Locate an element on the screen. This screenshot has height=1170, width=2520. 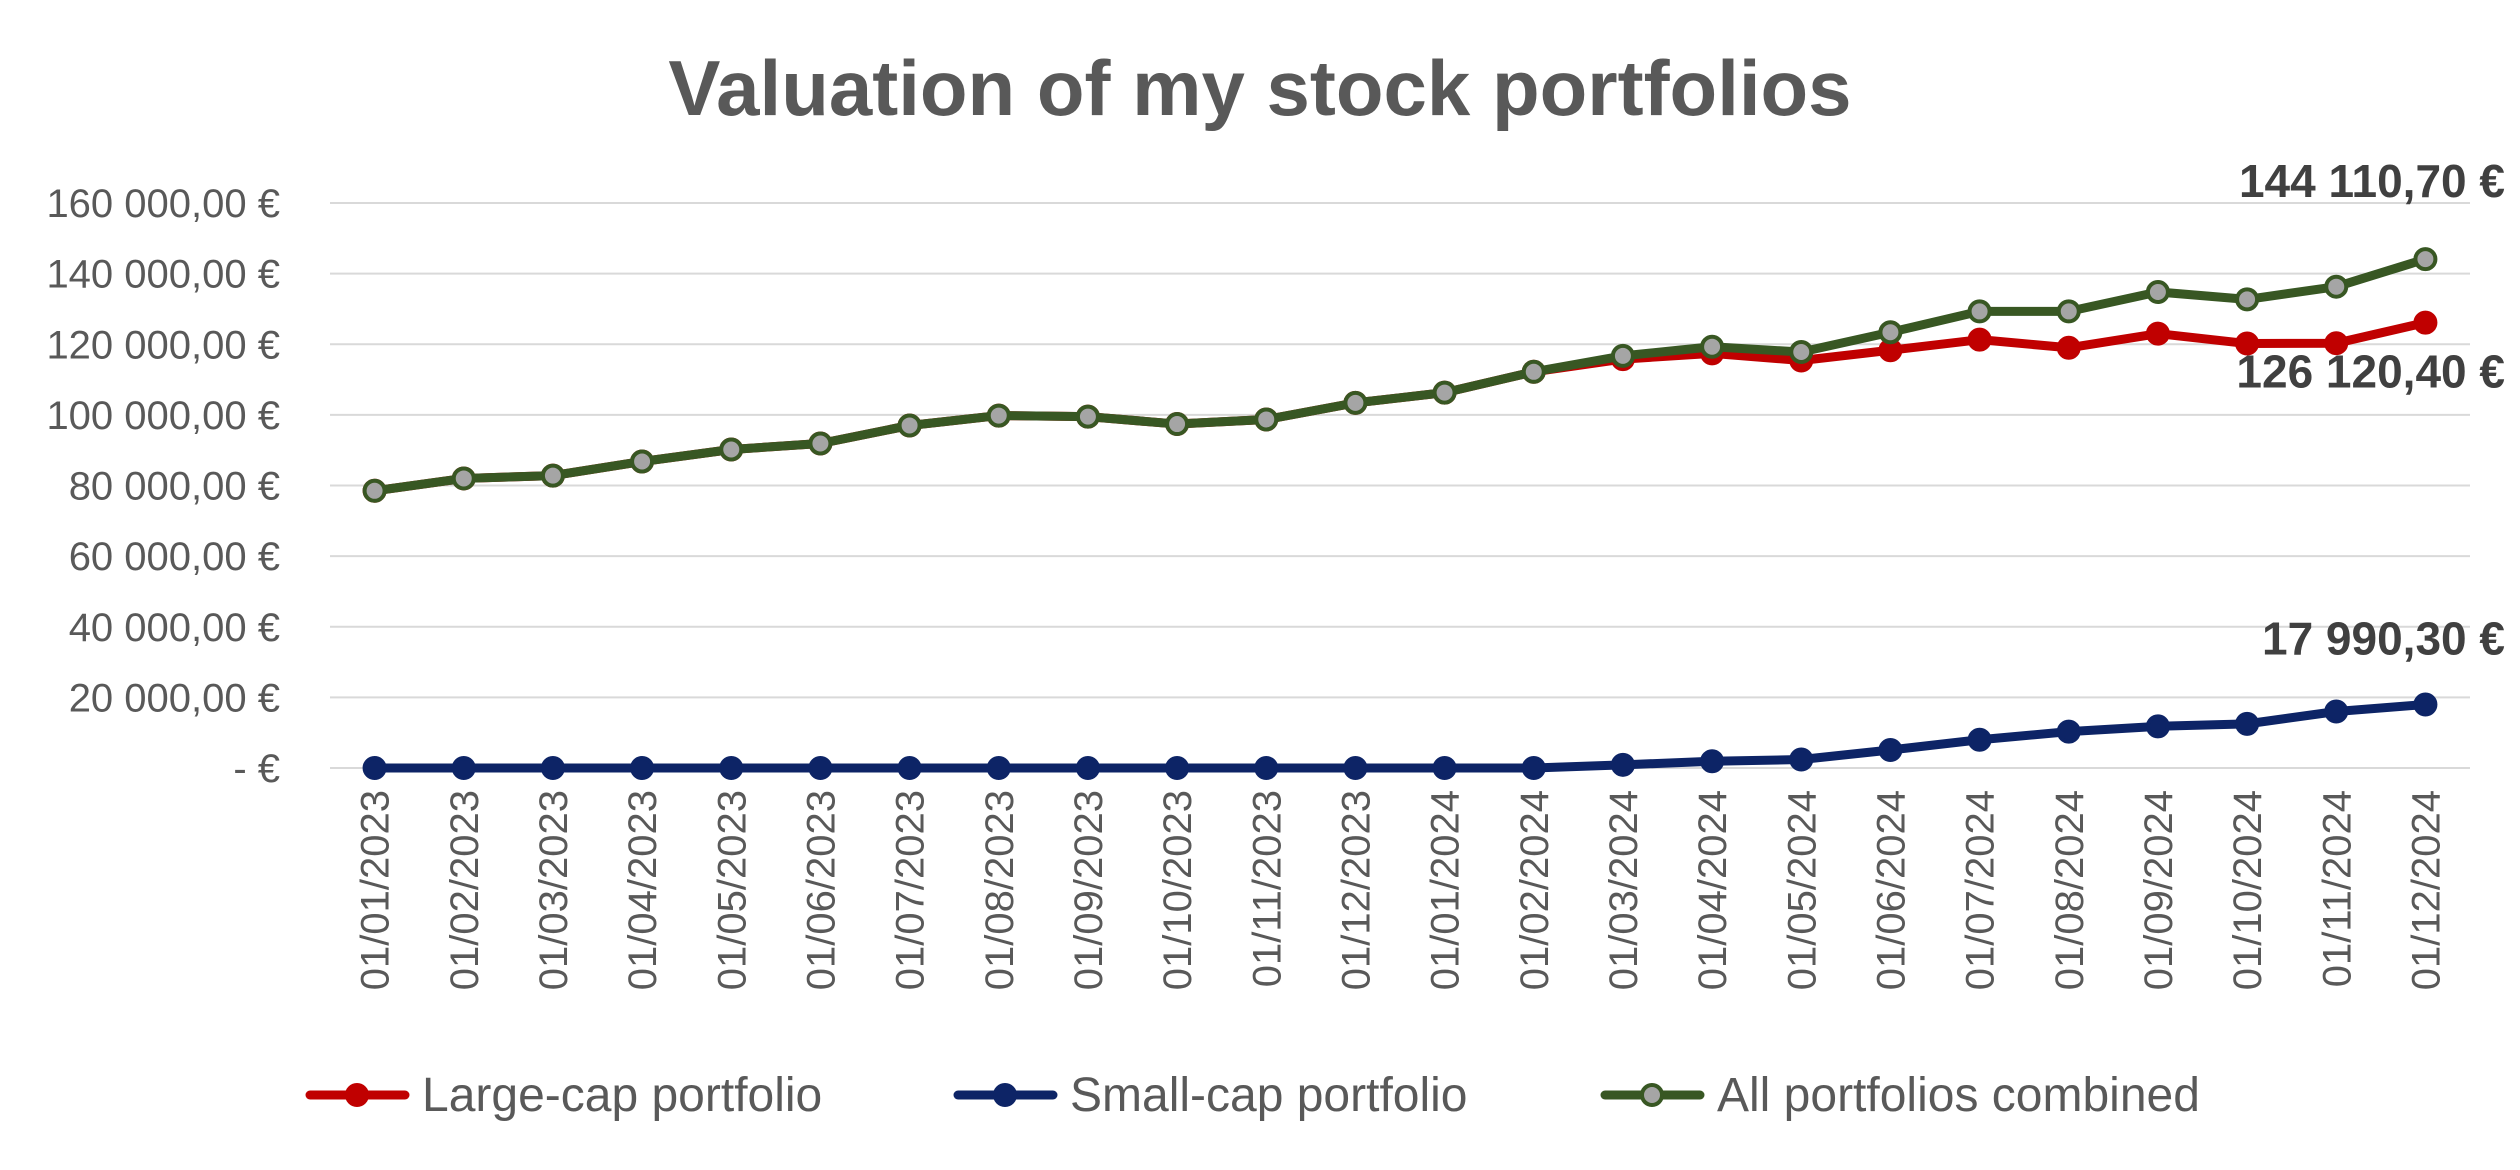
x-tick-label: 01/09/2023 is located at coordinates (1089, 890).